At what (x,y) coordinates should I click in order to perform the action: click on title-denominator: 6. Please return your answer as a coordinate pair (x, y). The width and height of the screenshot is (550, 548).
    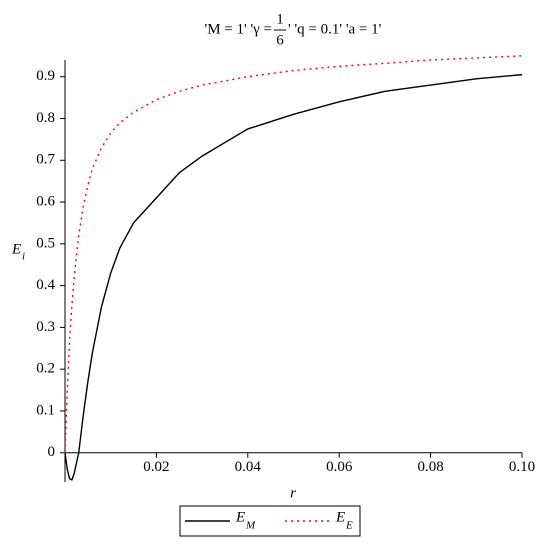
    Looking at the image, I should click on (280, 40).